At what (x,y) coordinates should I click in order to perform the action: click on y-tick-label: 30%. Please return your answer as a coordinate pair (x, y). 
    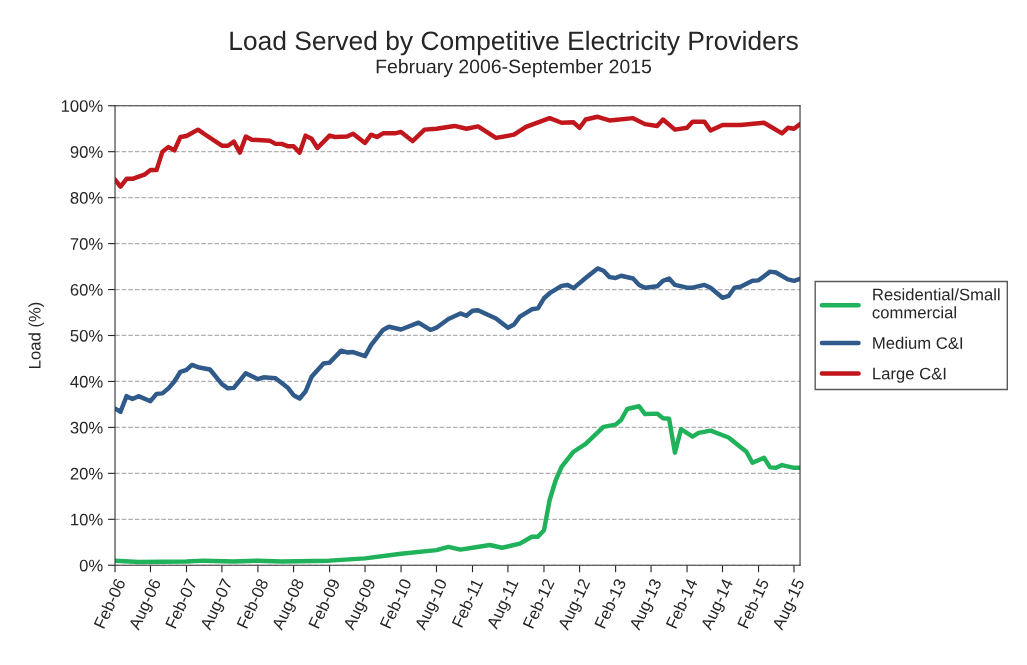
    Looking at the image, I should click on (86, 427).